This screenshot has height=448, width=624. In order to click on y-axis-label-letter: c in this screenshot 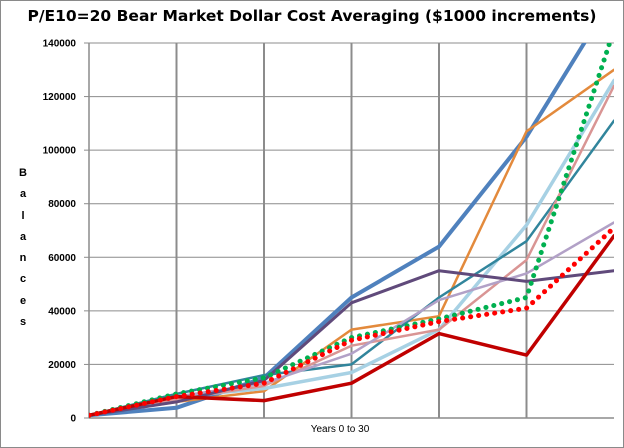, I will do `click(23, 279)`.